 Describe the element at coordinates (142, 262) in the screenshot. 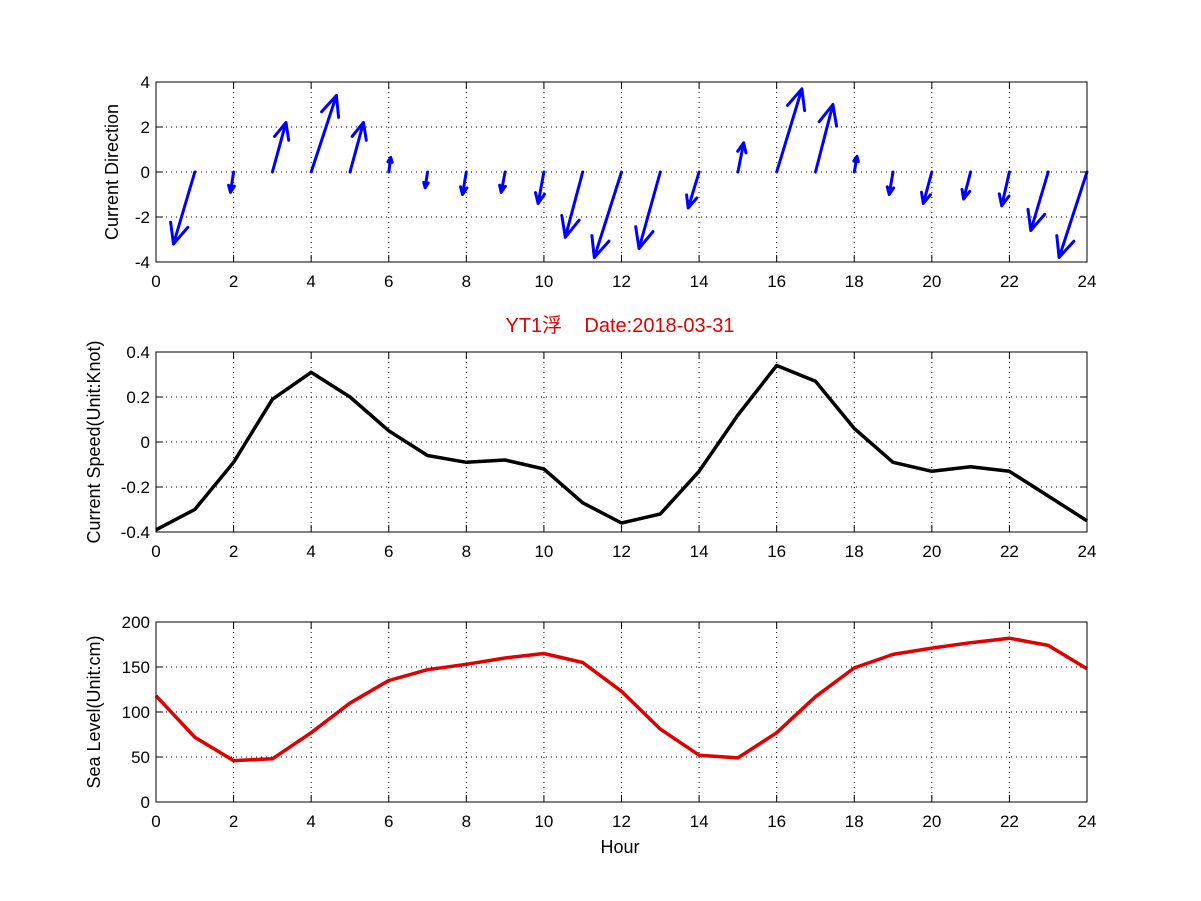

I see `y-tick-label: -4` at that location.